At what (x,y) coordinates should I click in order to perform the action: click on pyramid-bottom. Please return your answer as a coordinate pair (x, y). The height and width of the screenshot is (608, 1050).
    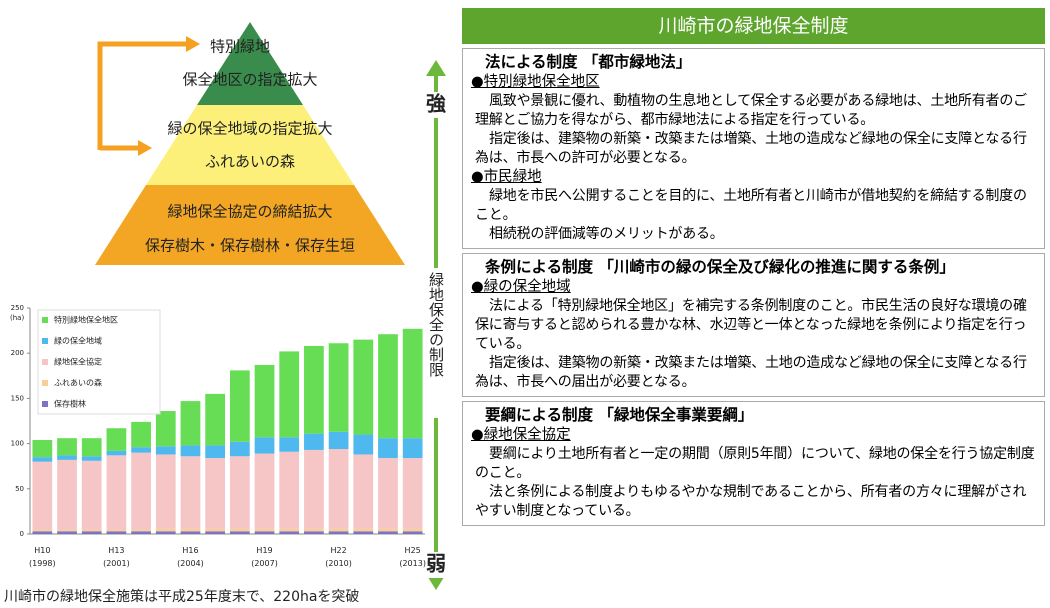
    Looking at the image, I should click on (250, 225).